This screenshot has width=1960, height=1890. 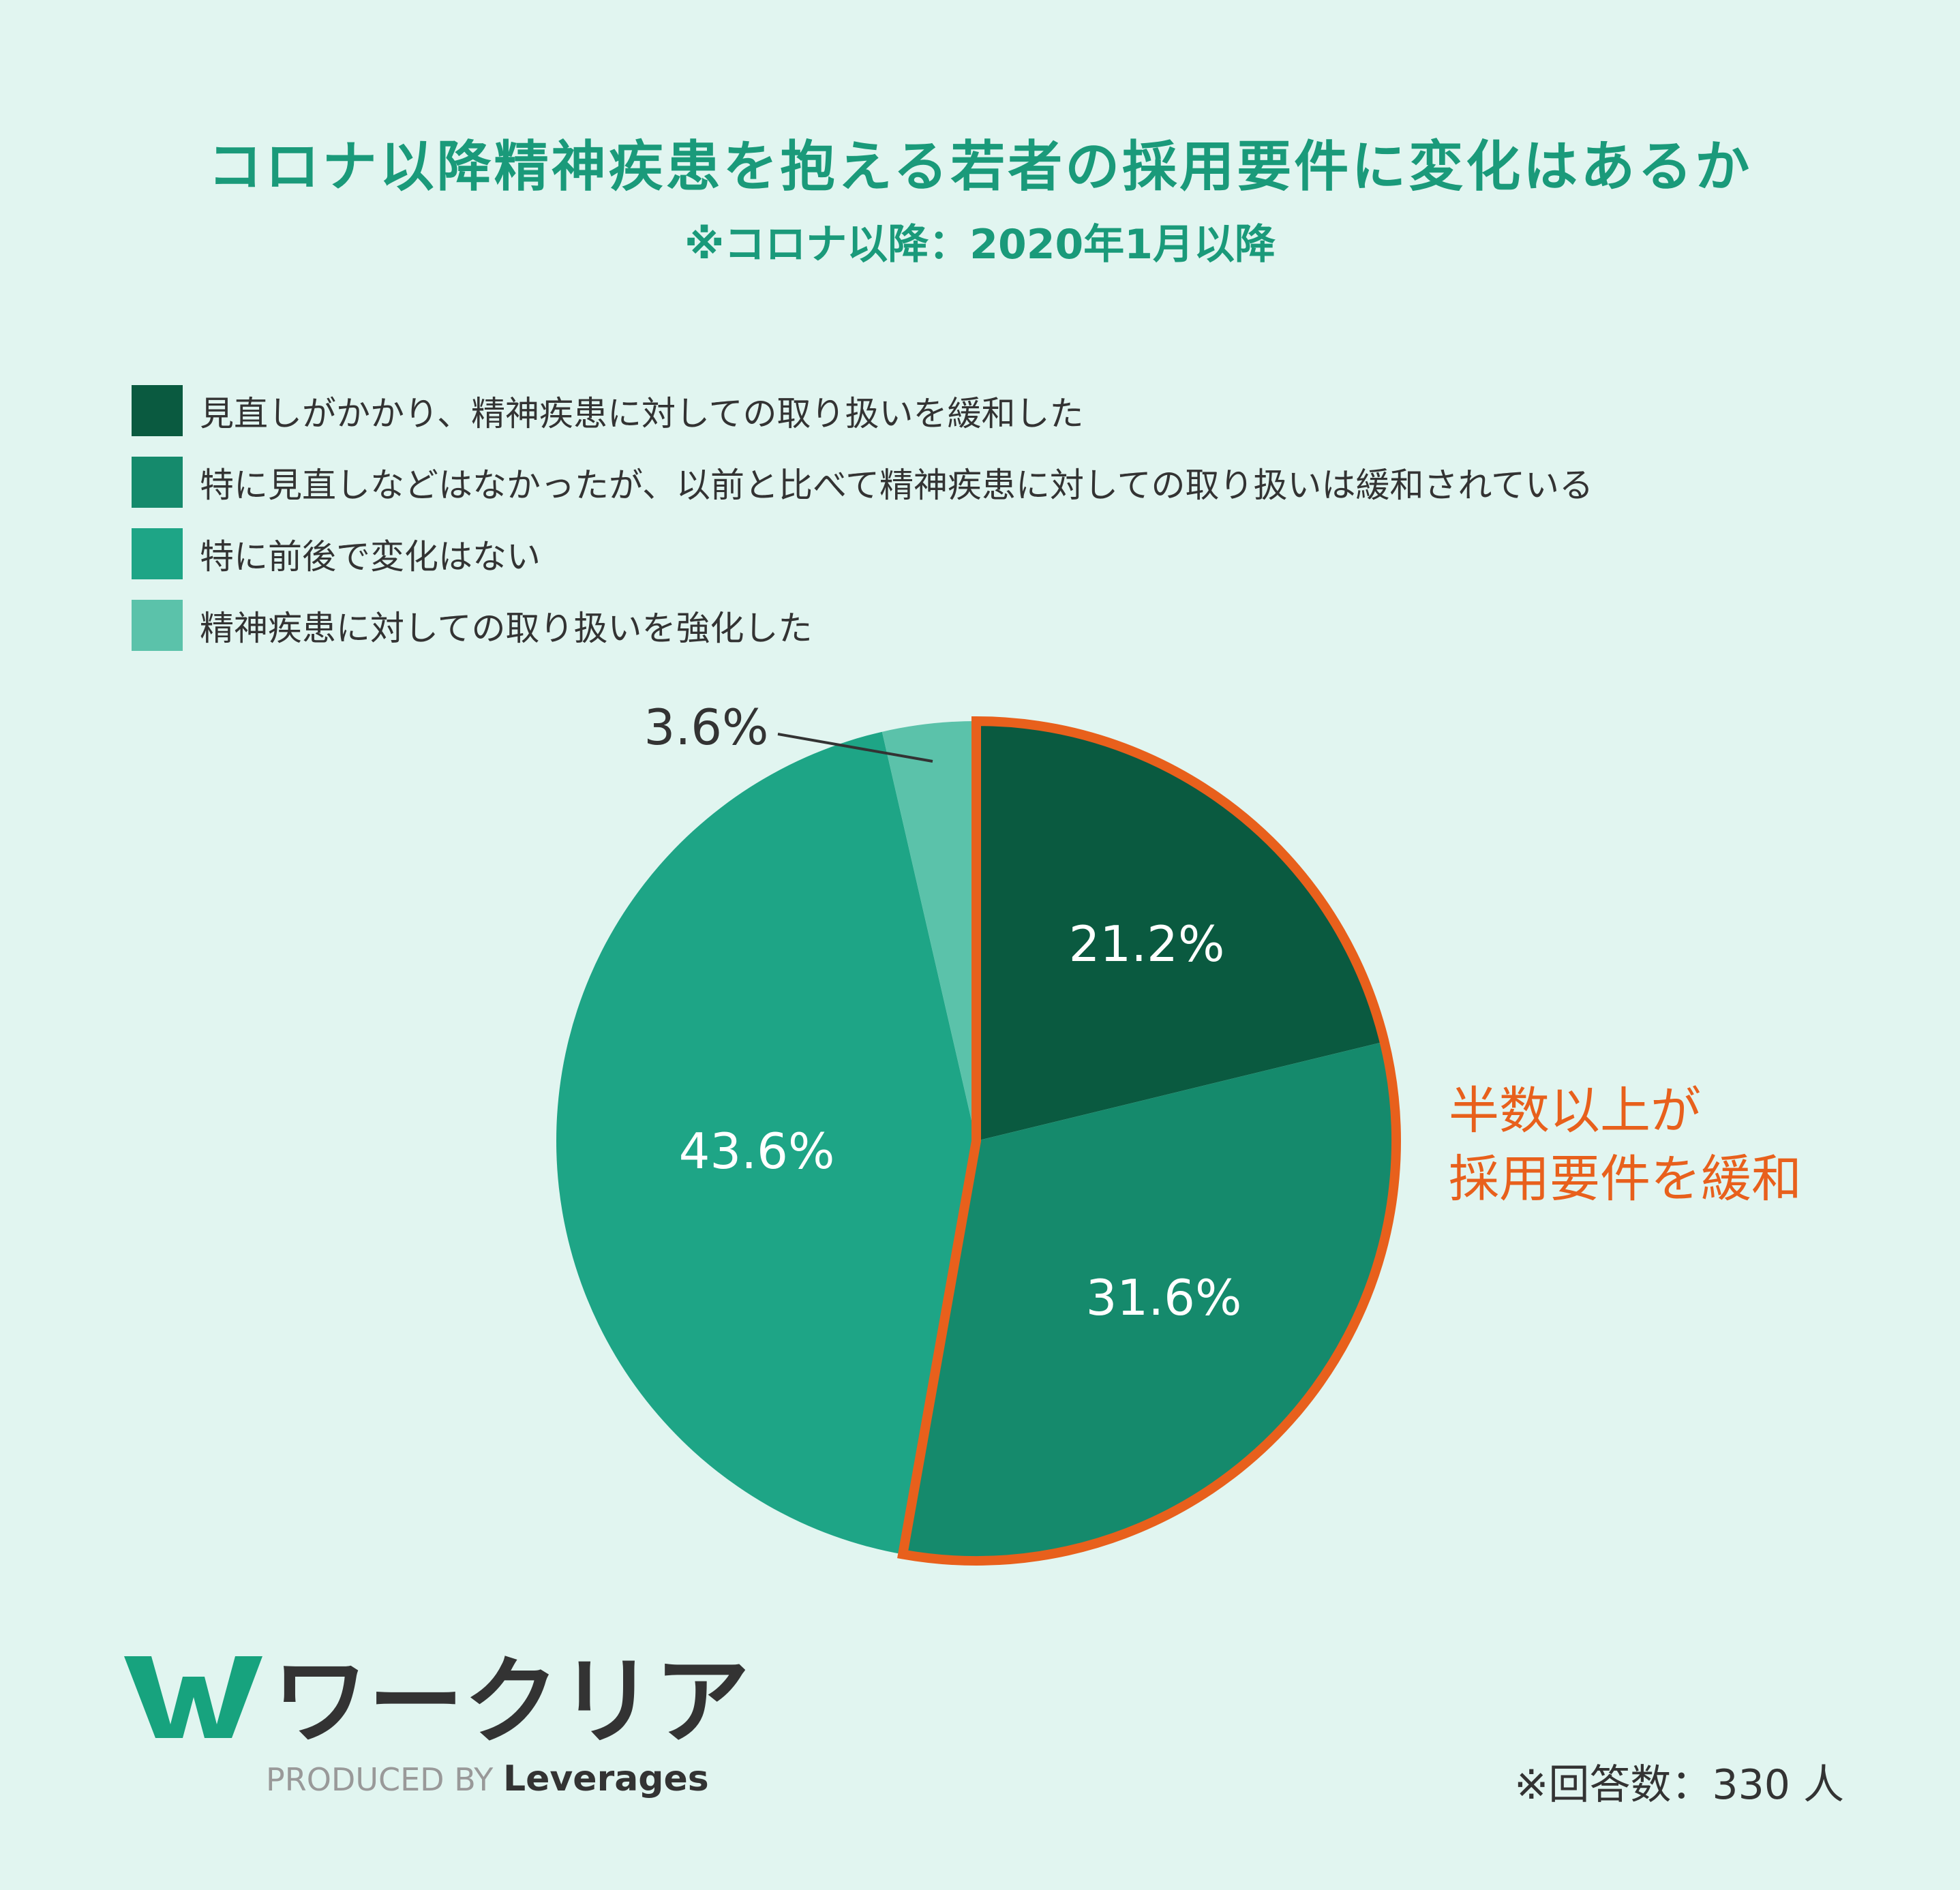 What do you see at coordinates (1679, 1785) in the screenshot?
I see `respondent-count: ※回答数：330 人` at bounding box center [1679, 1785].